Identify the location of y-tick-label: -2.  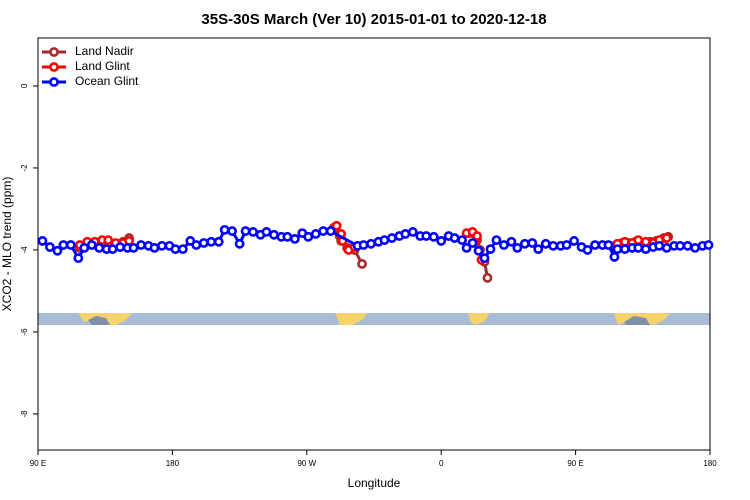
(24, 168).